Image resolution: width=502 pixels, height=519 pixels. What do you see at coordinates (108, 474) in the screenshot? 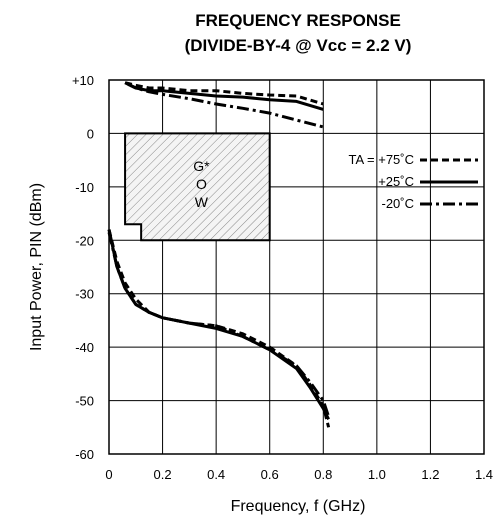
I see `x-tick-label: 0` at bounding box center [108, 474].